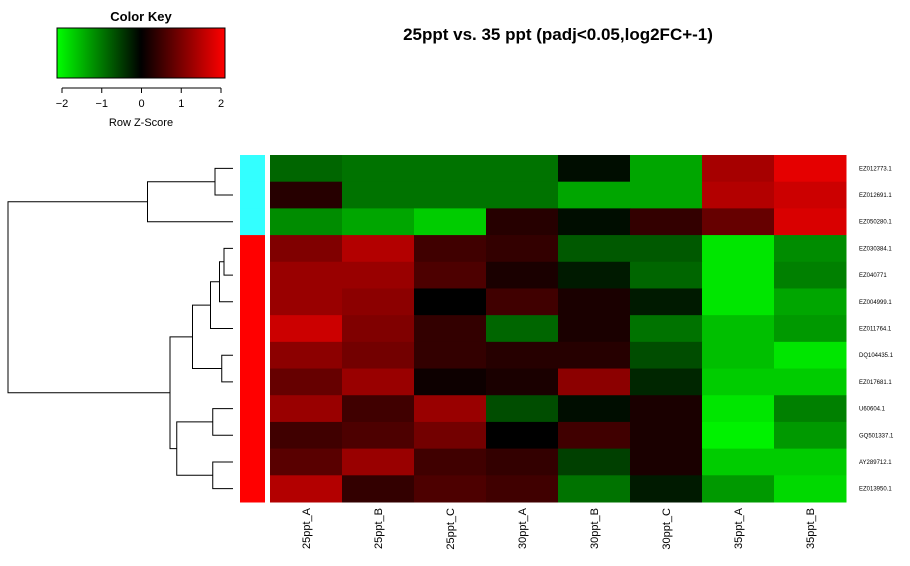 This screenshot has width=910, height=566. What do you see at coordinates (522, 489) in the screenshot?
I see `heatmap-cell-EZ013950.1-30ppt_A` at bounding box center [522, 489].